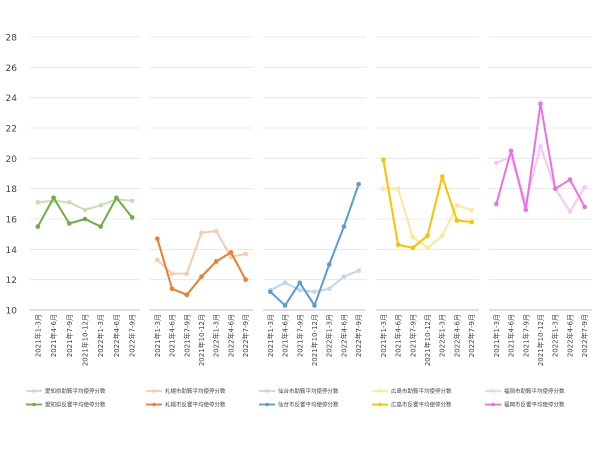 Image resolution: width=600 pixels, height=450 pixels. What do you see at coordinates (534, 391) in the screenshot?
I see `legend-label: 福岡市助鞍平均使停分数` at bounding box center [534, 391].